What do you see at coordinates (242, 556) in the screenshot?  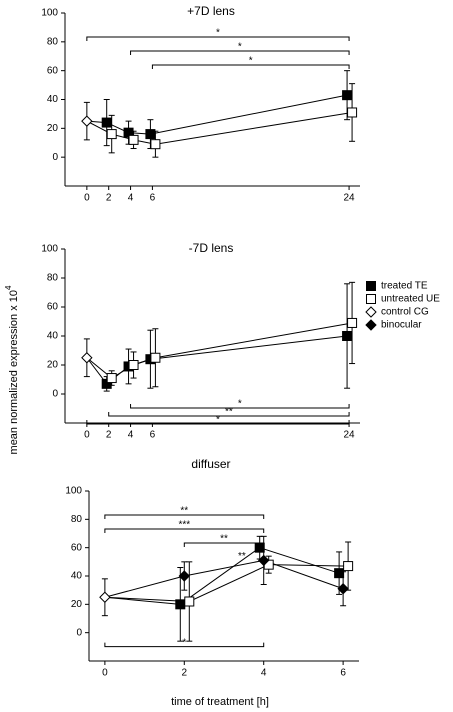 I see `annotation: **` at bounding box center [242, 556].